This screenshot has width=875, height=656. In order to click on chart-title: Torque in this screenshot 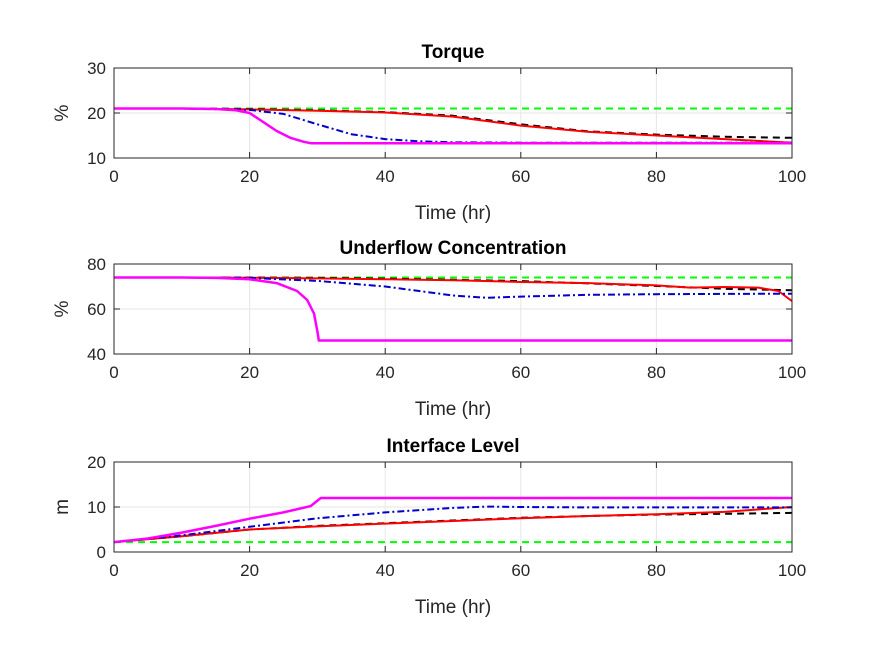, I will do `click(453, 52)`.